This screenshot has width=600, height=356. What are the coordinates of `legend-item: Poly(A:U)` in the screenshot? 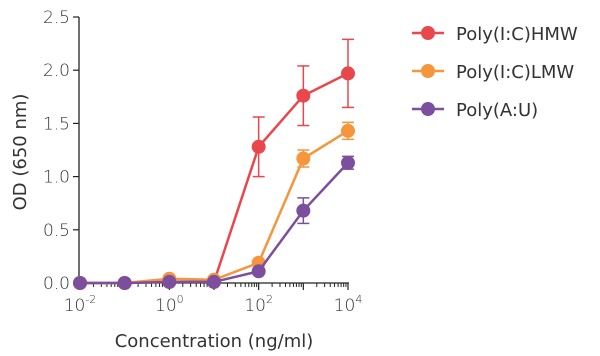 It's located at (475, 110).